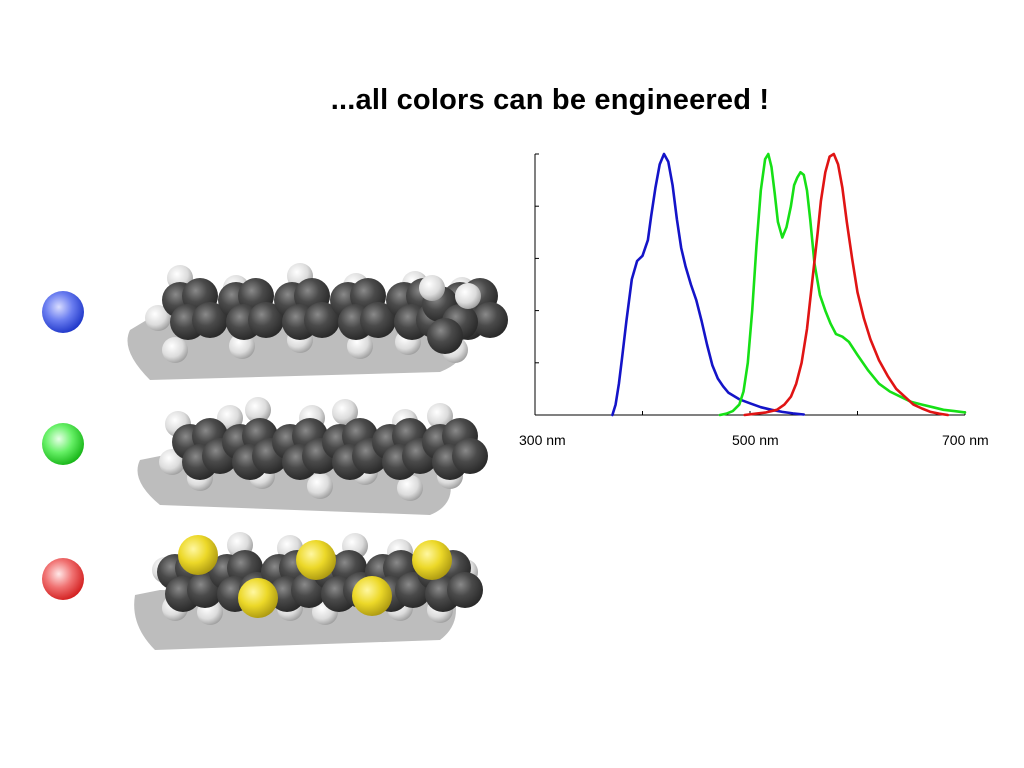 This screenshot has height=768, width=1024. I want to click on x-tick-label: 500 nm, so click(755, 440).